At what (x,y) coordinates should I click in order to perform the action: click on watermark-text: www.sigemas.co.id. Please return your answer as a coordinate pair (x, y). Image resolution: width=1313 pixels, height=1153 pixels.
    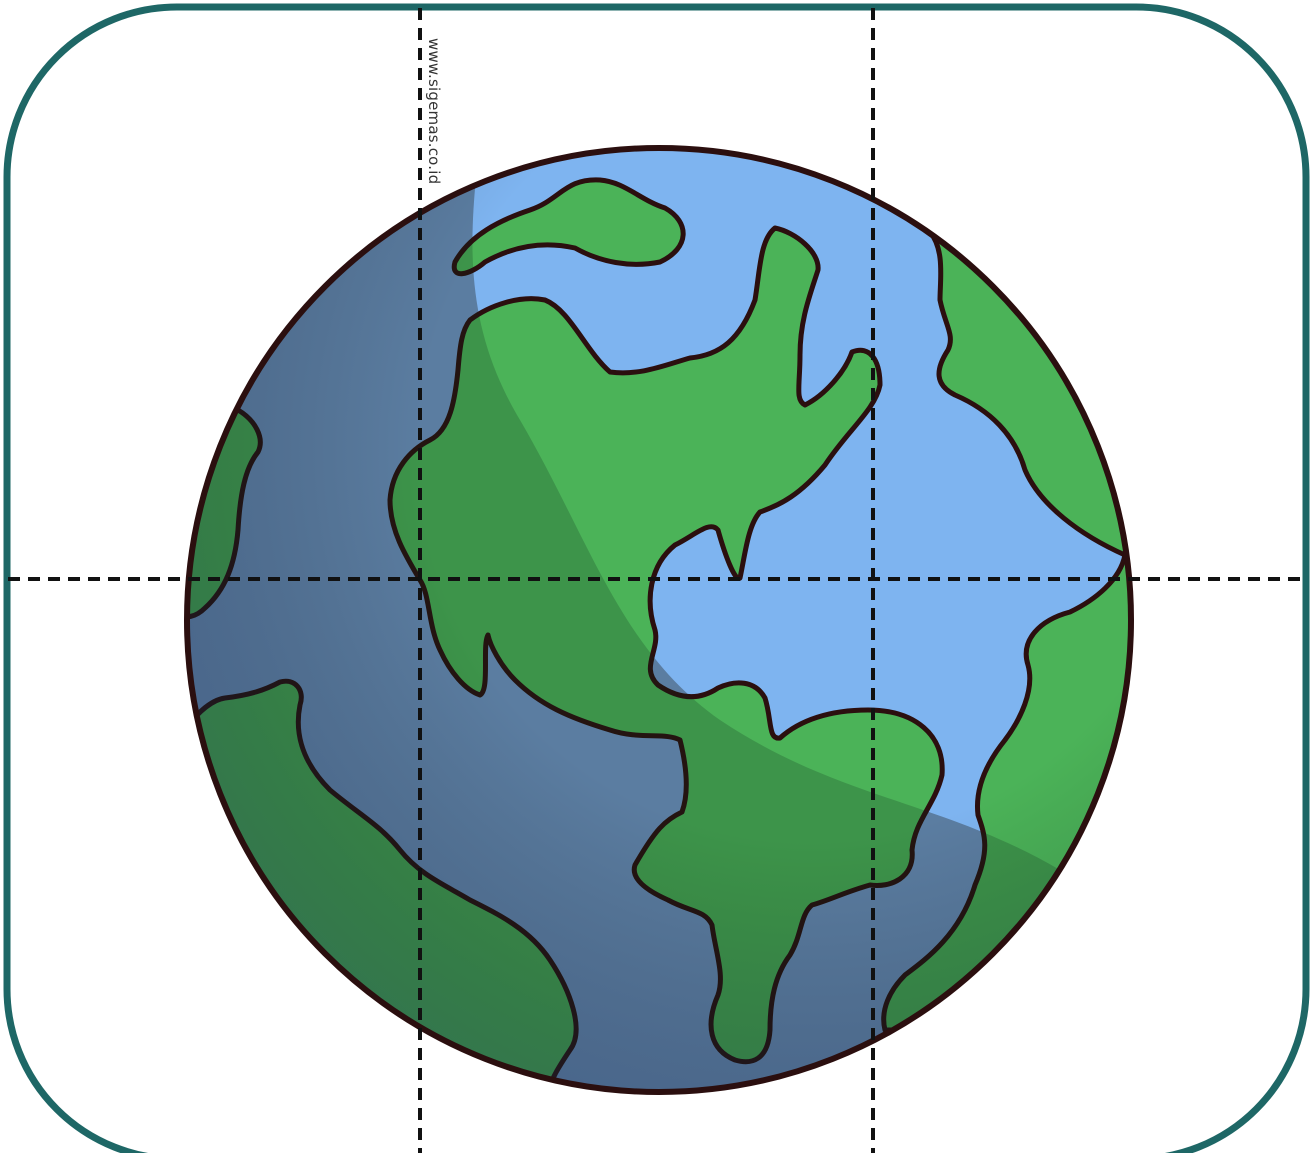
    Looking at the image, I should click on (434, 111).